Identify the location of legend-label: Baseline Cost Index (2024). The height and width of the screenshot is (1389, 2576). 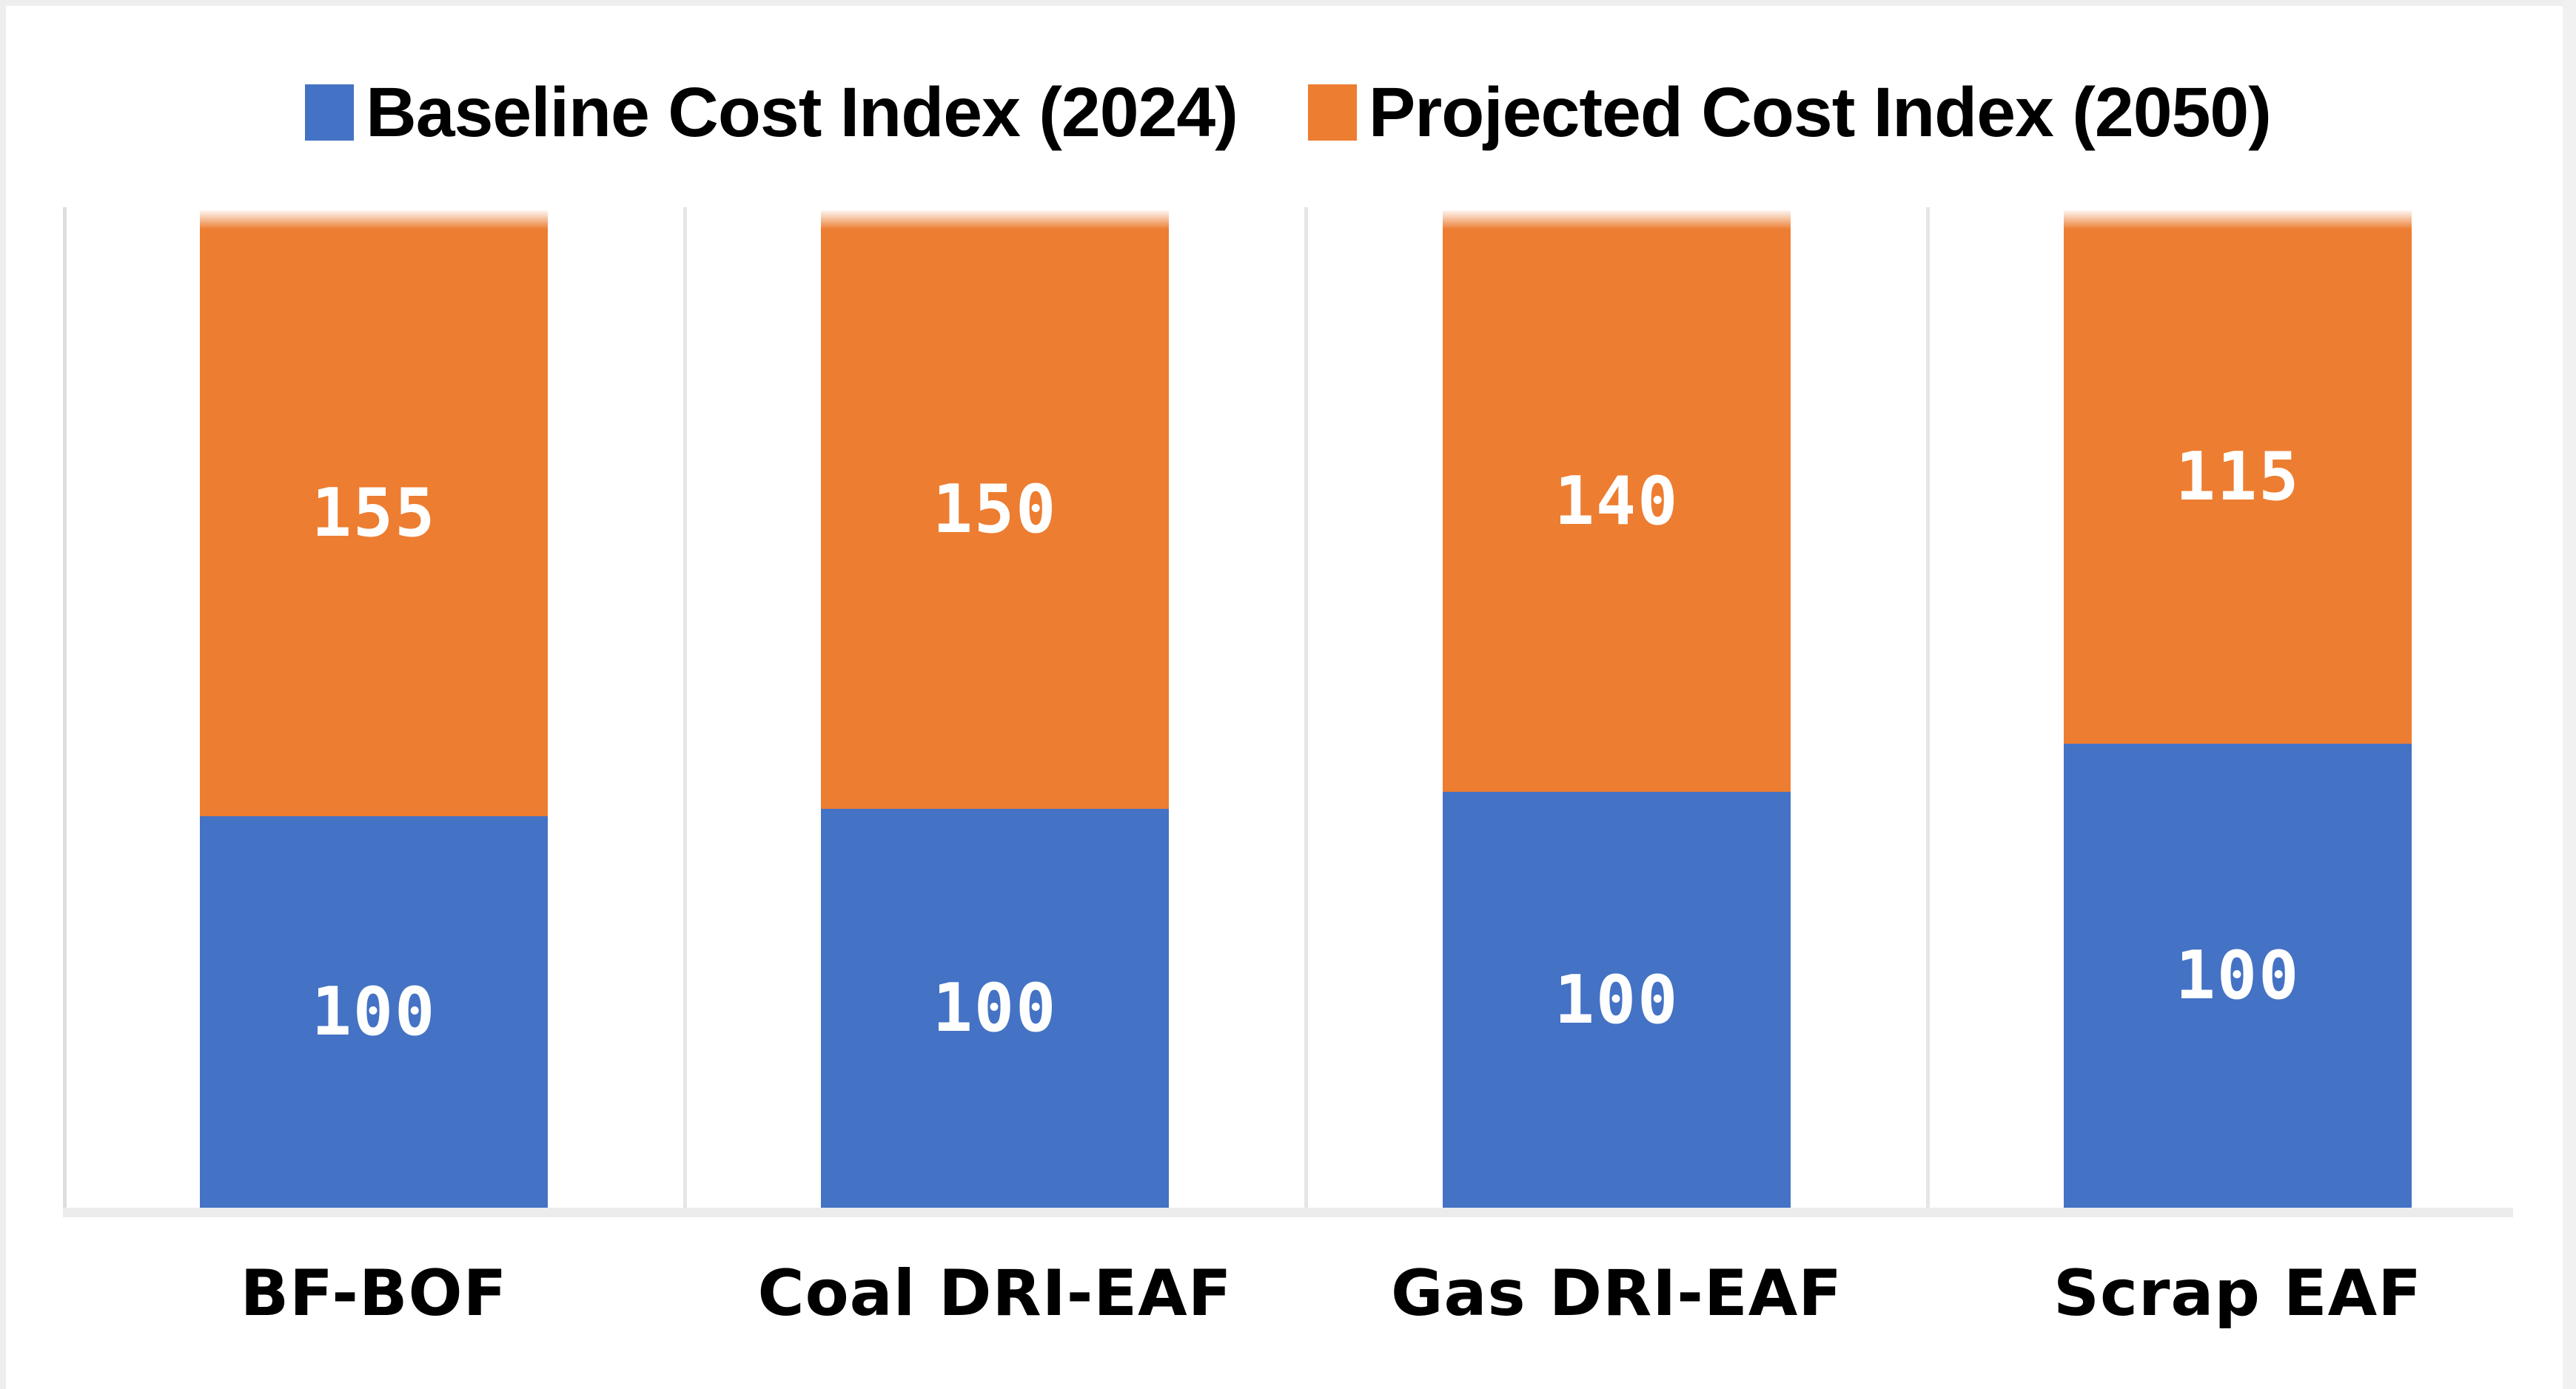
(802, 112).